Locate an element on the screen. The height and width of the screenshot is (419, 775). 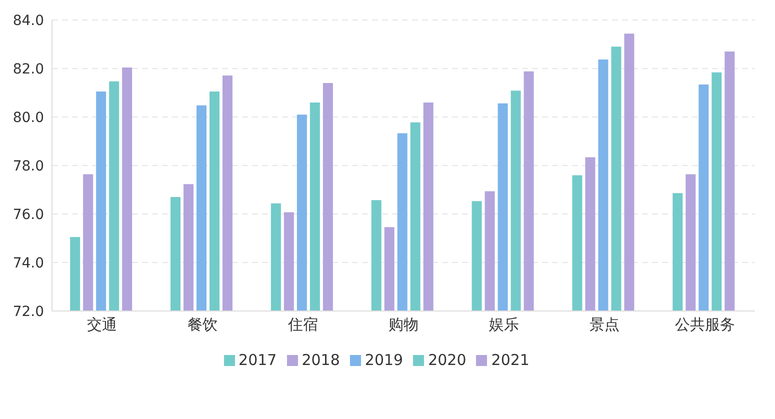
x-tick-label: 公共服务 is located at coordinates (704, 325).